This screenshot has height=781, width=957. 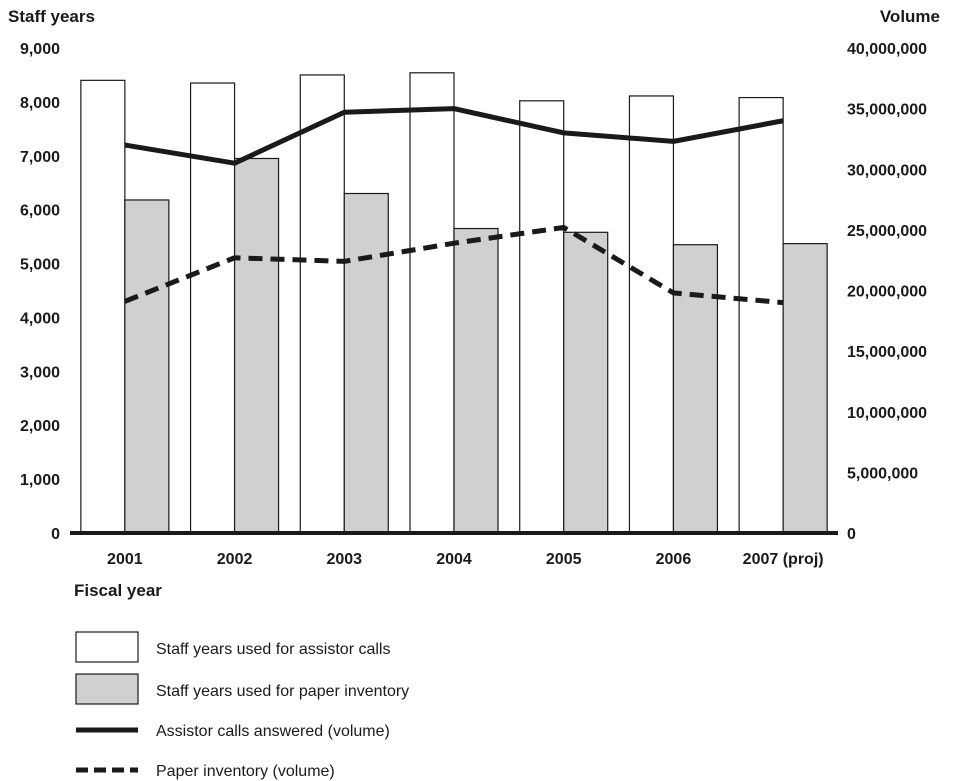 What do you see at coordinates (55, 534) in the screenshot?
I see `left-tick-label: 0` at bounding box center [55, 534].